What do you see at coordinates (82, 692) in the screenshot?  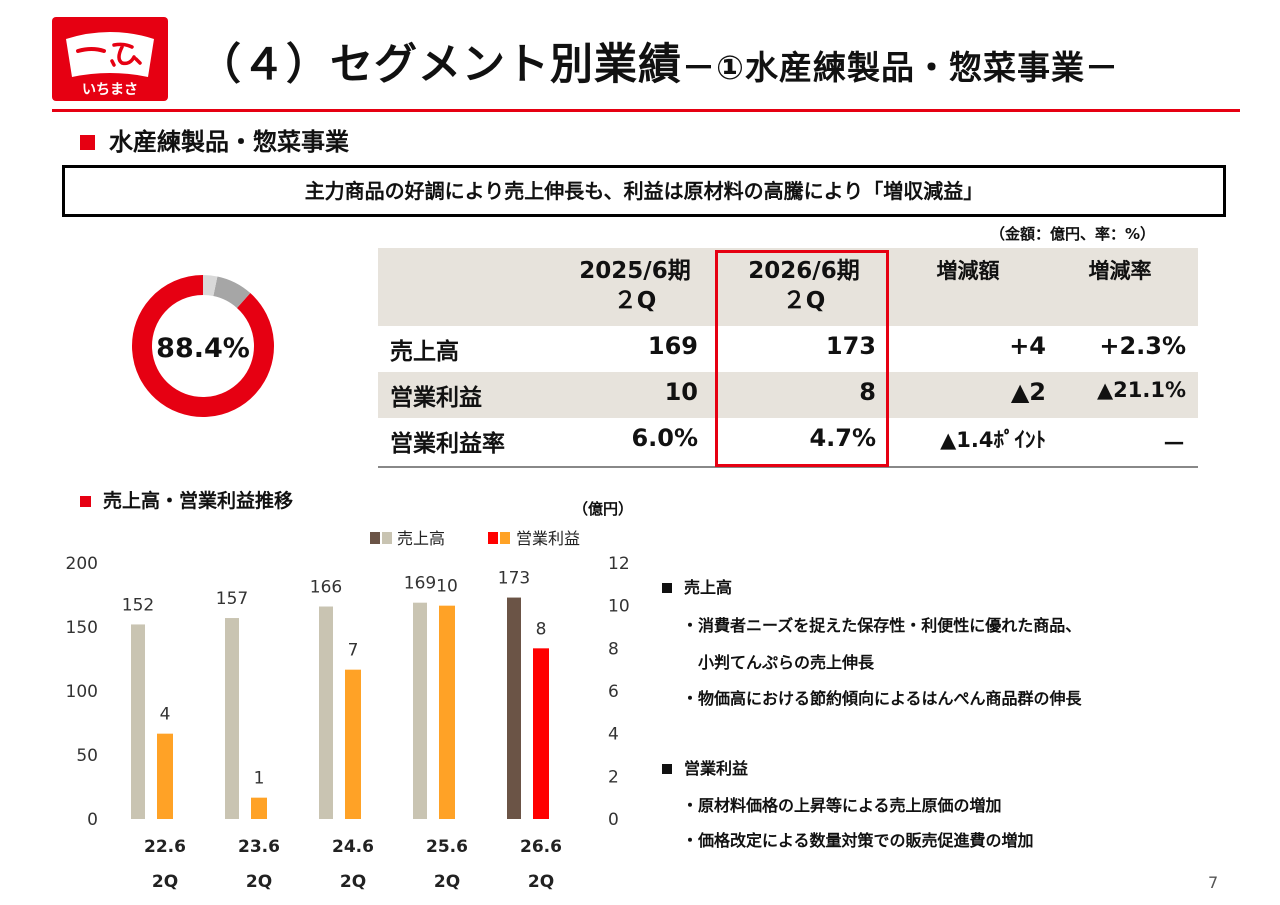 I see `left-axis-tick: 100` at bounding box center [82, 692].